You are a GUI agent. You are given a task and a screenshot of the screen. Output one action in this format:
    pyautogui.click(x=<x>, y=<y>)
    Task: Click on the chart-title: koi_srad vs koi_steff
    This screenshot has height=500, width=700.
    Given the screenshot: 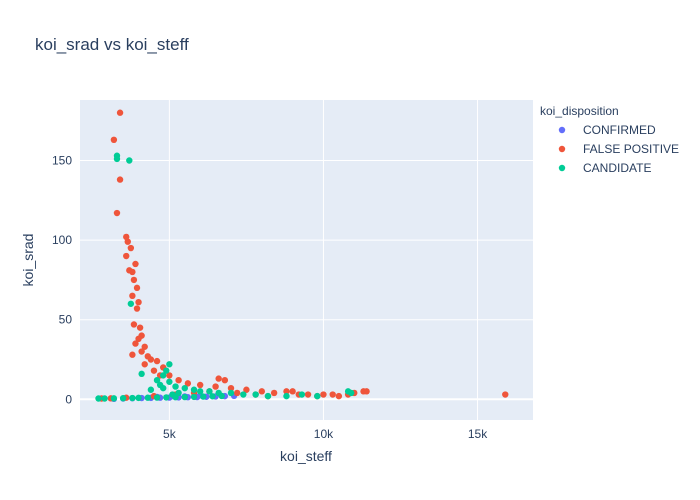 What is the action you would take?
    pyautogui.click(x=112, y=44)
    